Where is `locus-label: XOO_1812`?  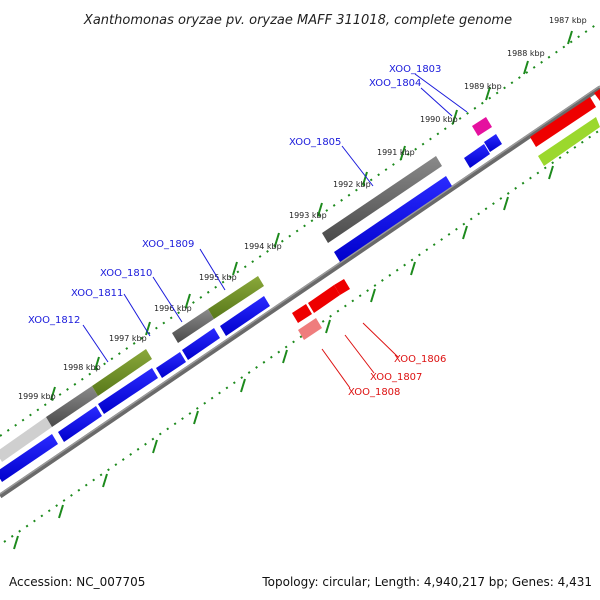 locus-label: XOO_1812 is located at coordinates (54, 320).